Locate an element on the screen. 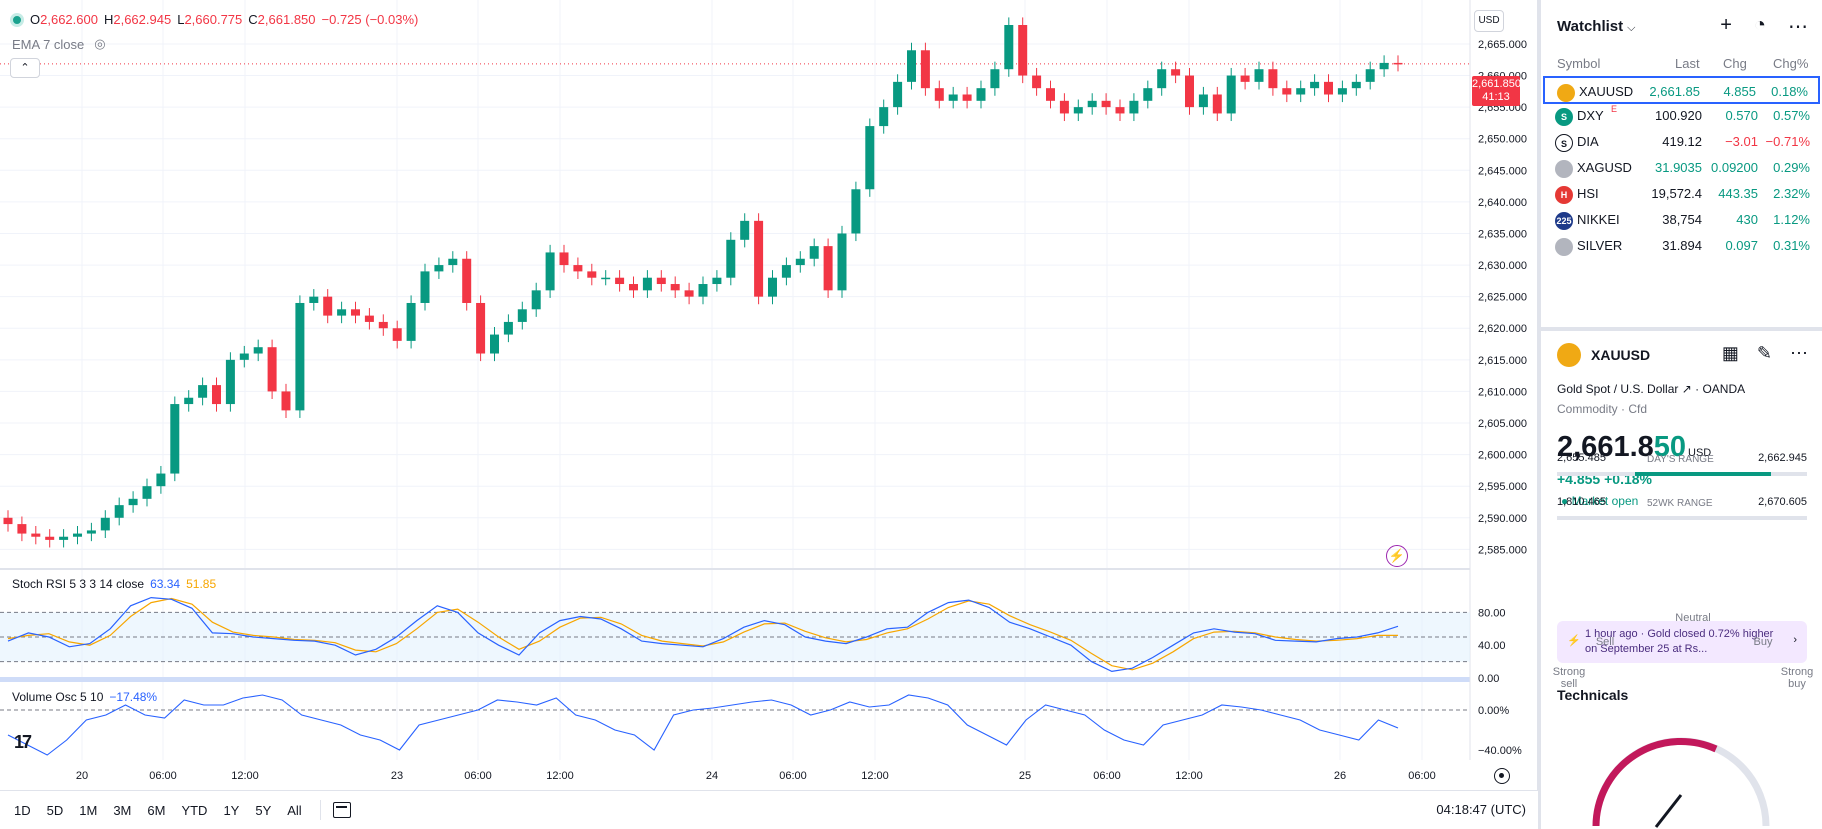  watchlist-row: H HSI 19,572.4 443.35 2.32% is located at coordinates (1681, 194).